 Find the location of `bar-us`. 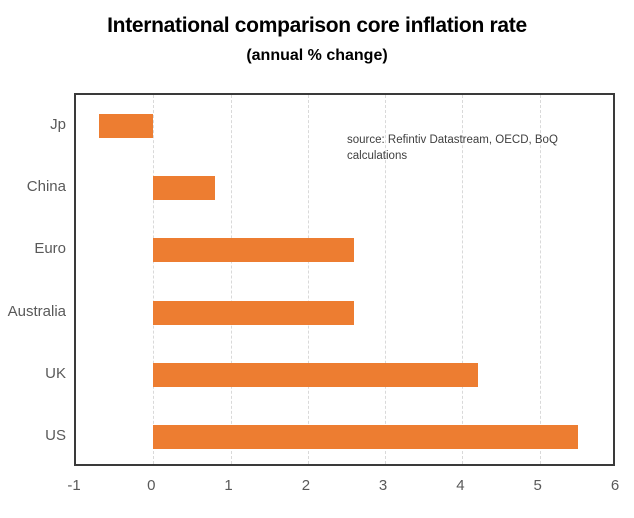

bar-us is located at coordinates (366, 436).